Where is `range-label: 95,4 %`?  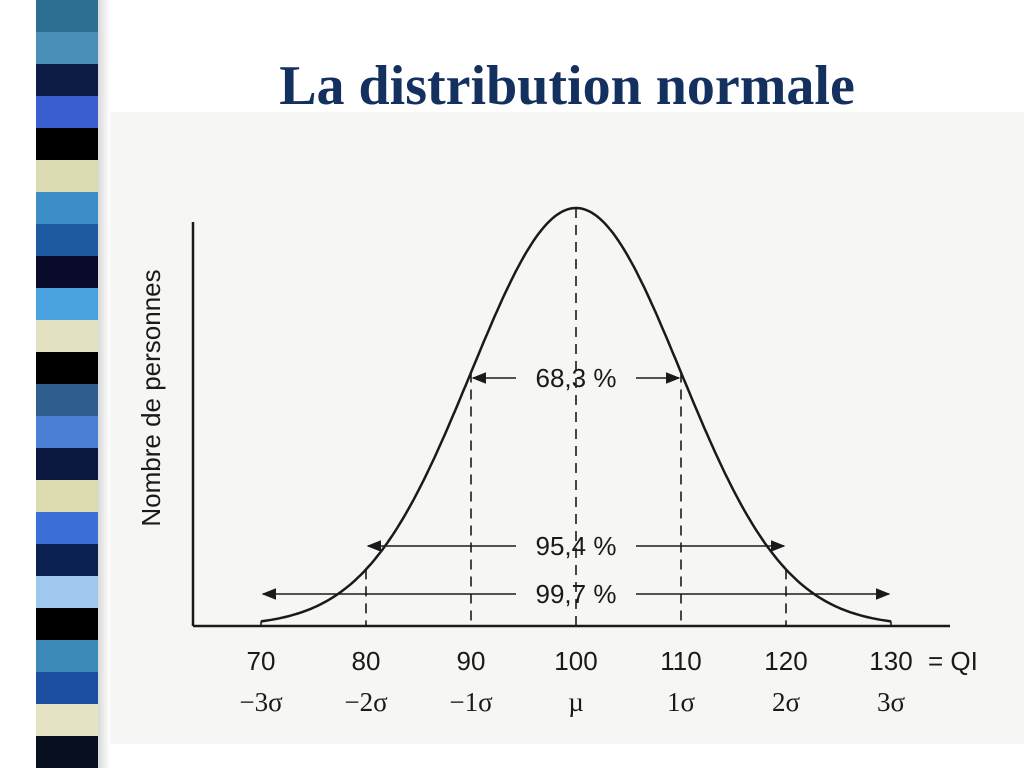 range-label: 95,4 % is located at coordinates (576, 546).